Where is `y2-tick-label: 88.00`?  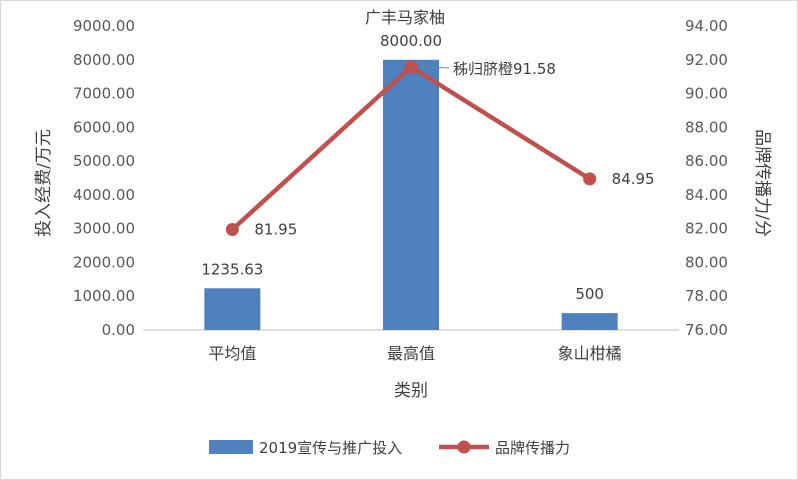 y2-tick-label: 88.00 is located at coordinates (706, 127).